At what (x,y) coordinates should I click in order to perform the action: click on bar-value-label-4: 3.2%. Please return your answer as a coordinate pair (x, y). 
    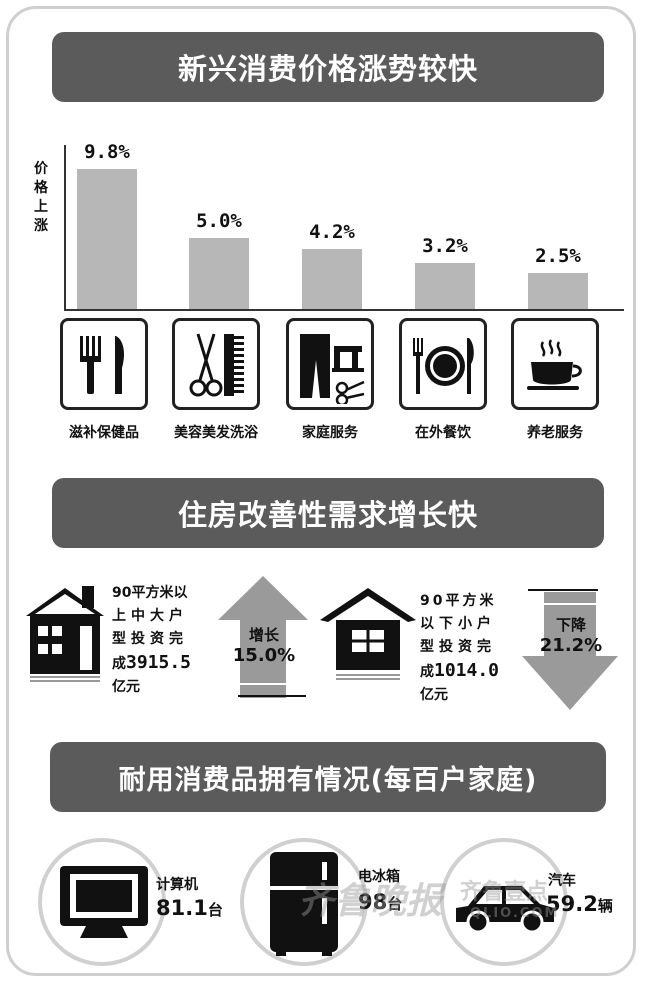
    Looking at the image, I should click on (445, 246).